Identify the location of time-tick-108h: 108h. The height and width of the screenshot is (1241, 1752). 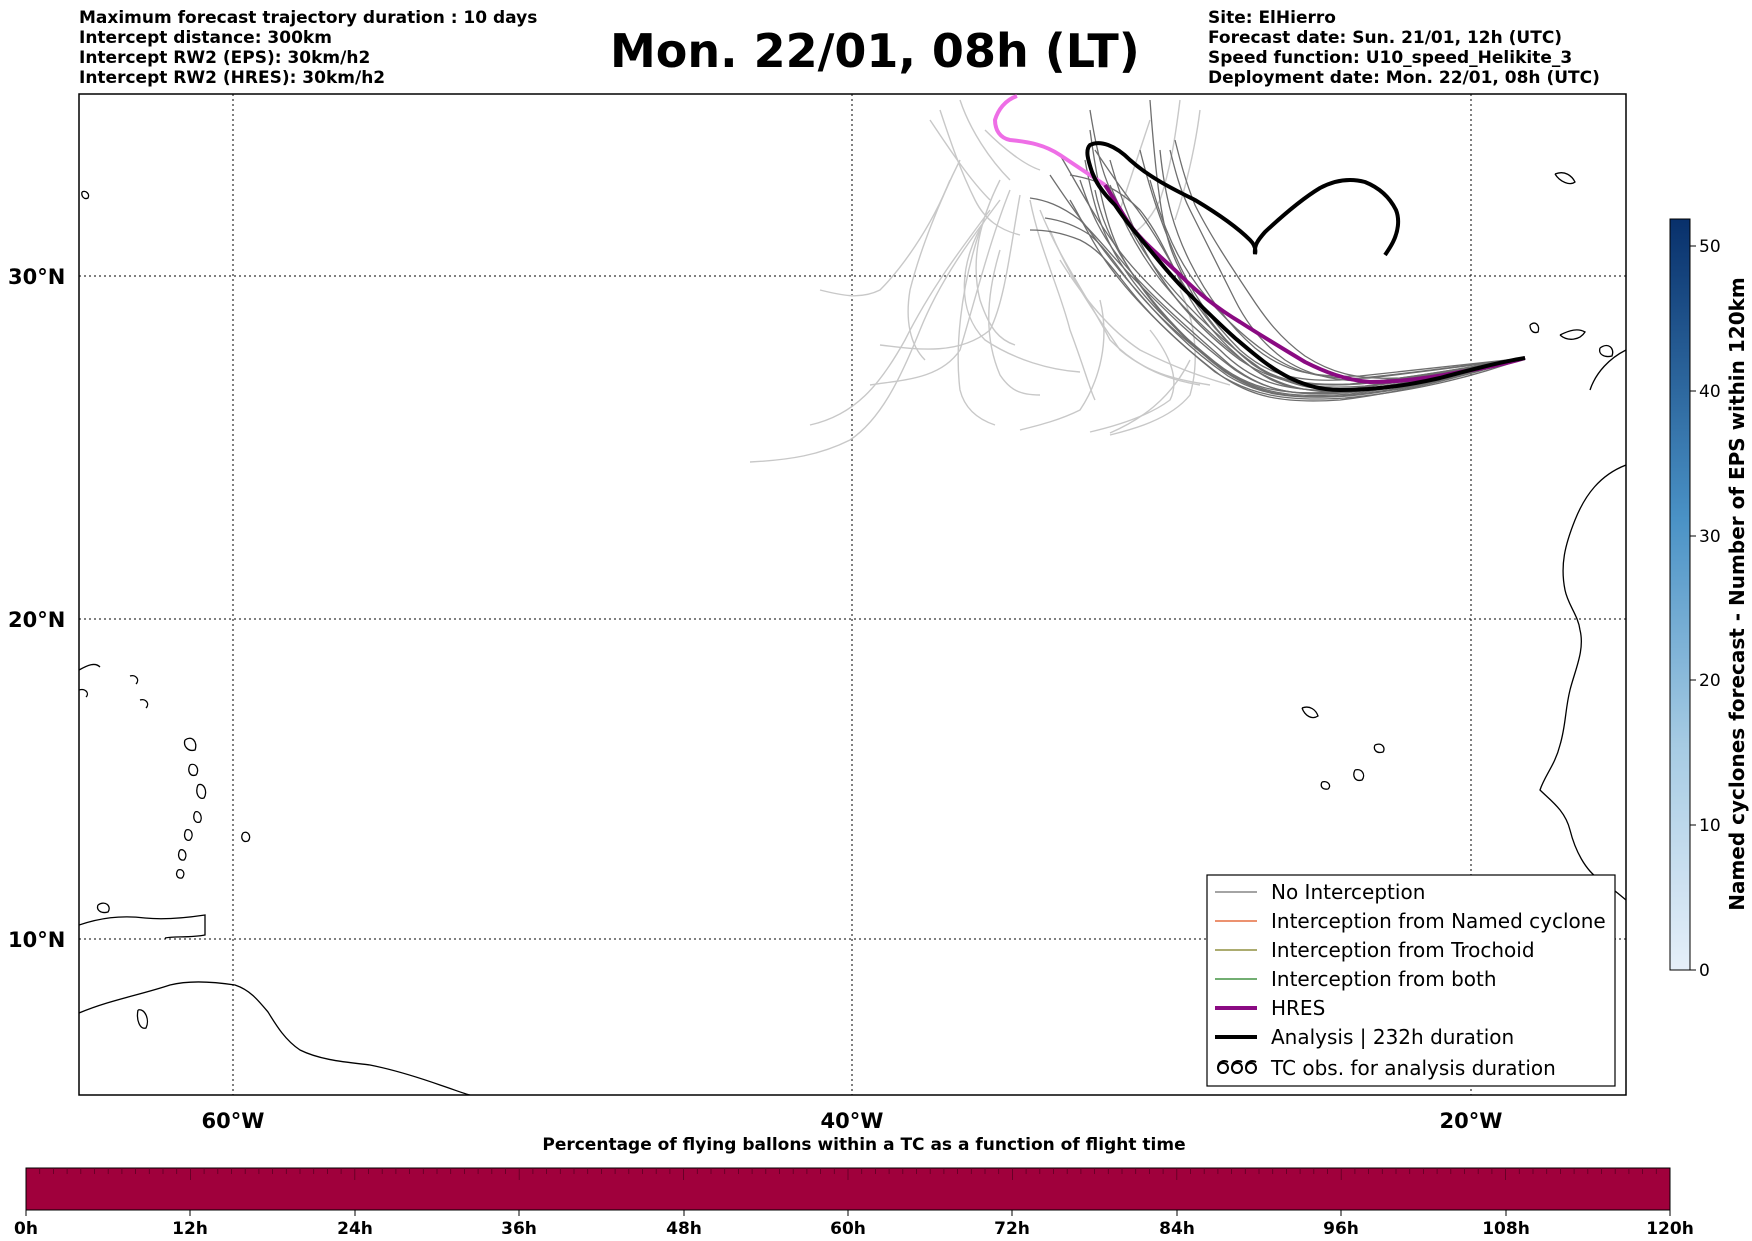
(1506, 1229).